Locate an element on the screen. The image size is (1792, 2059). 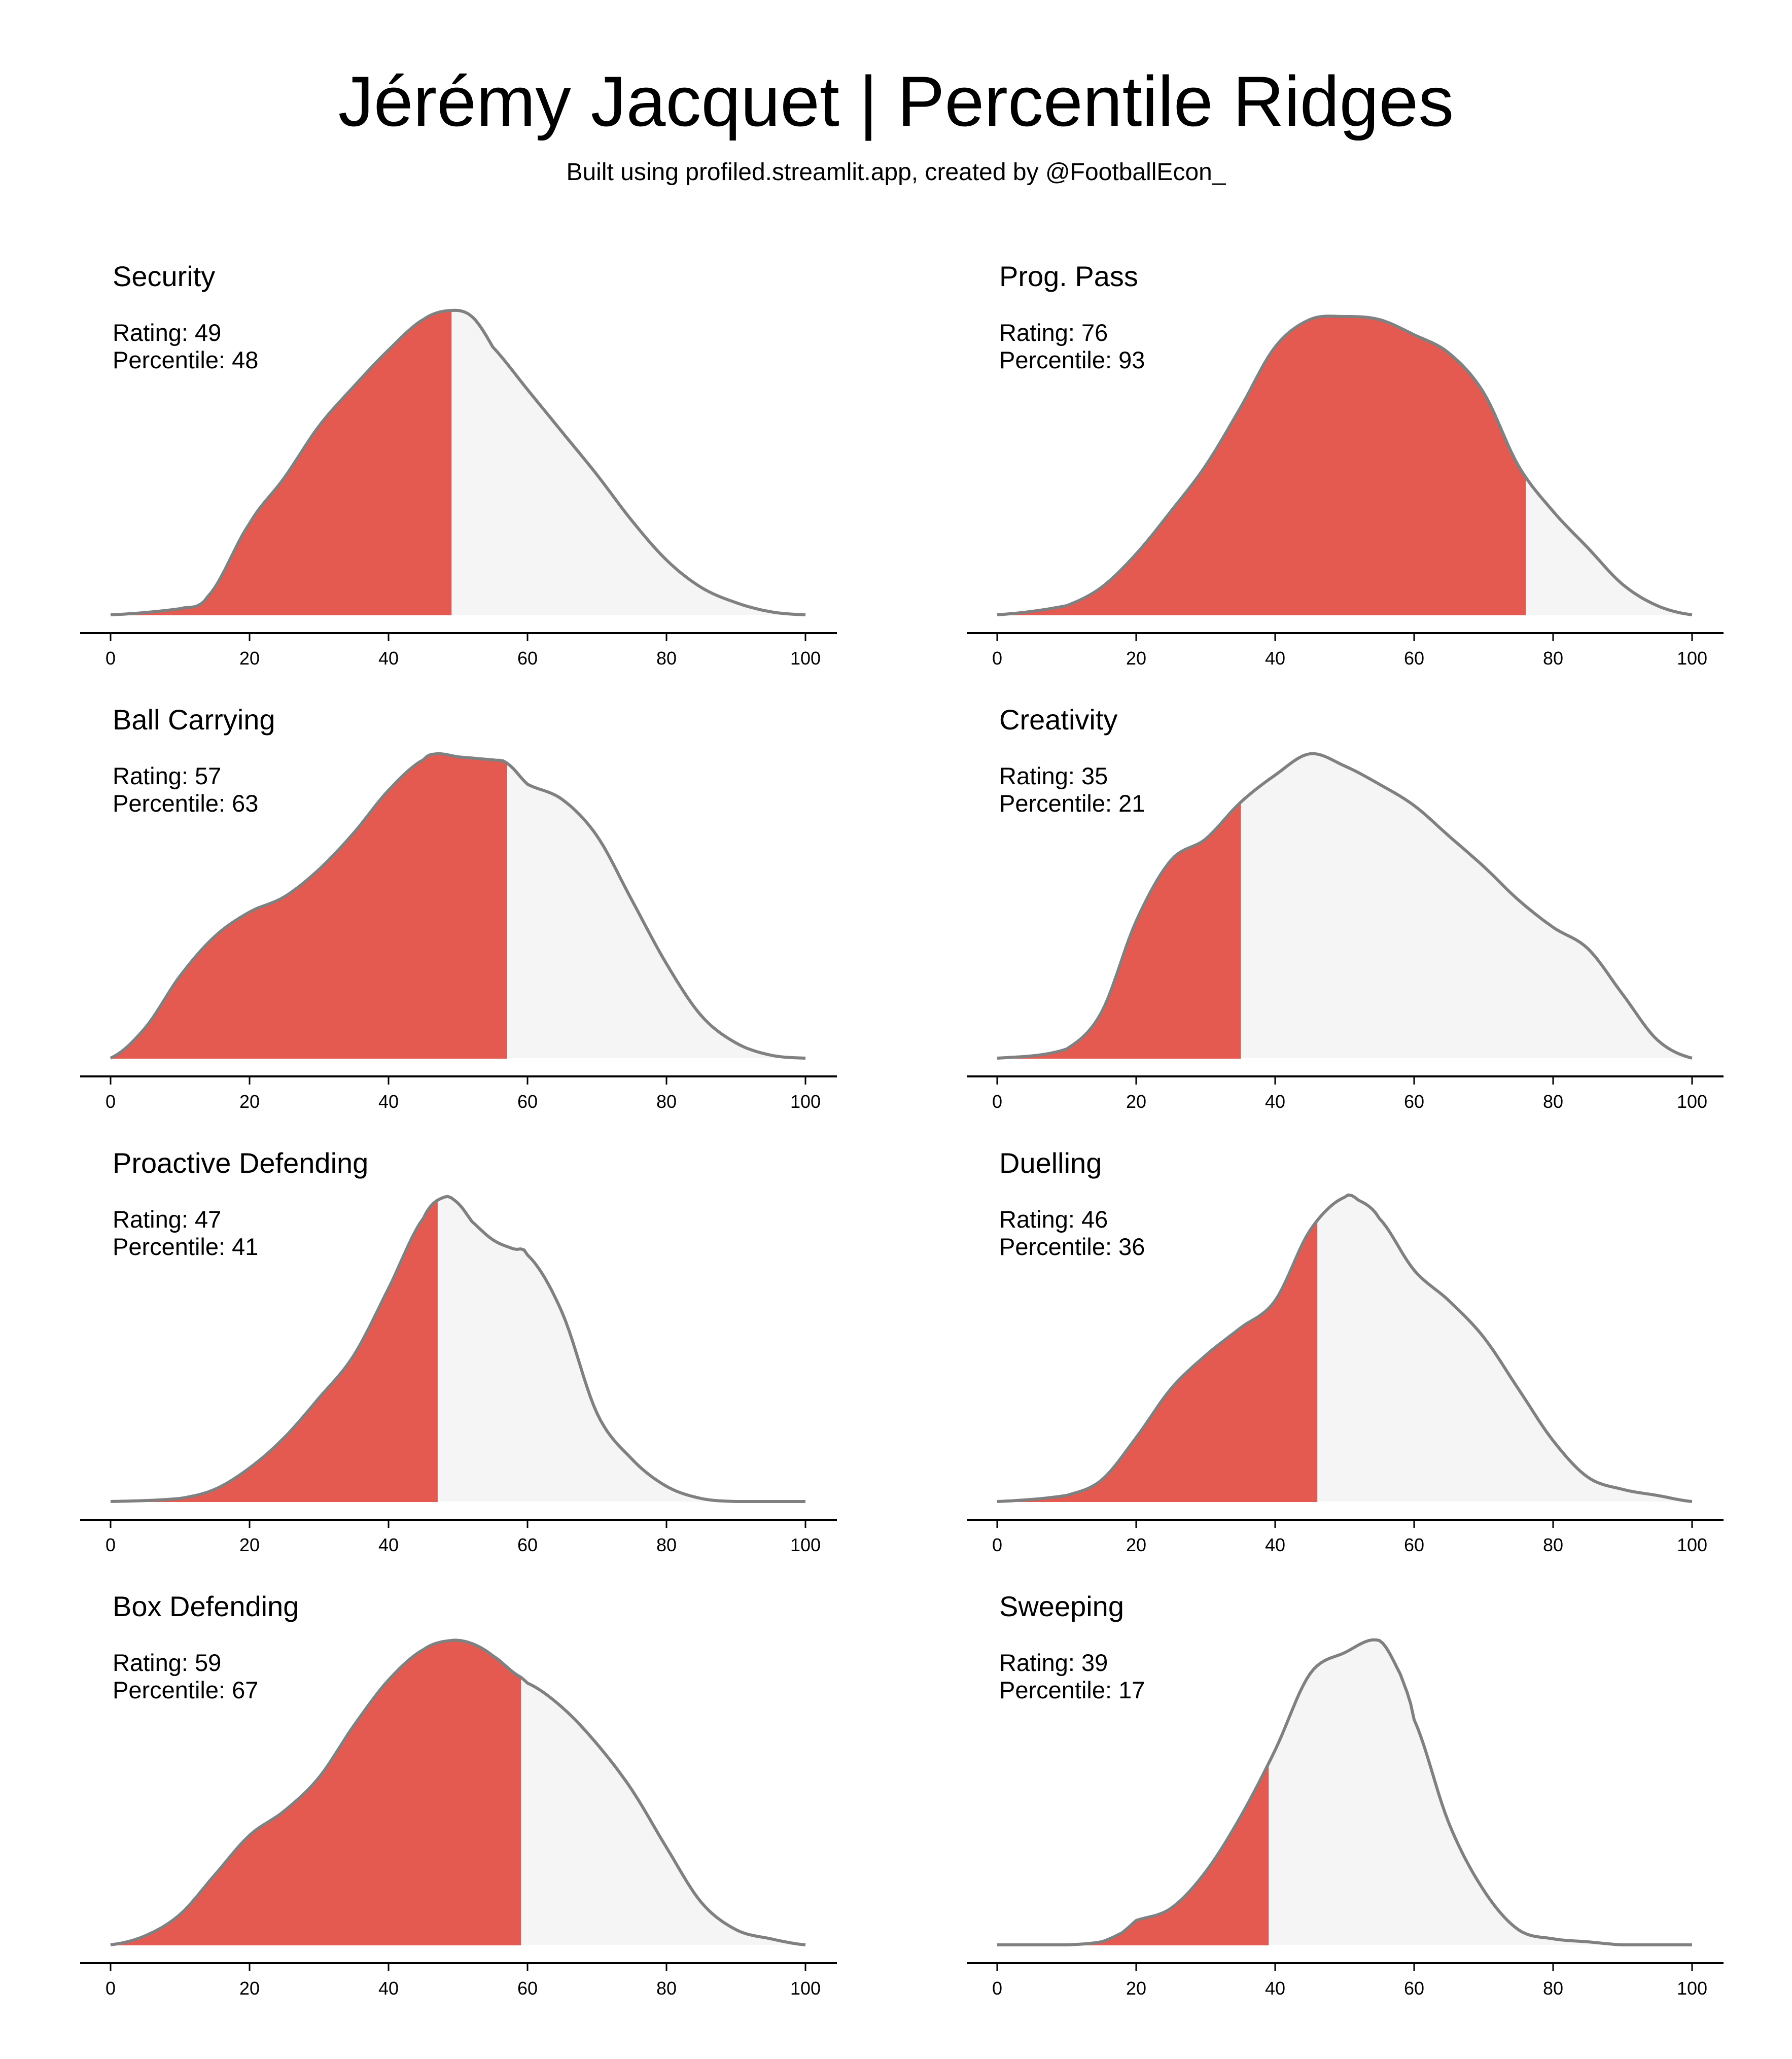
rating-label: Rating: 39 is located at coordinates (1053, 1662).